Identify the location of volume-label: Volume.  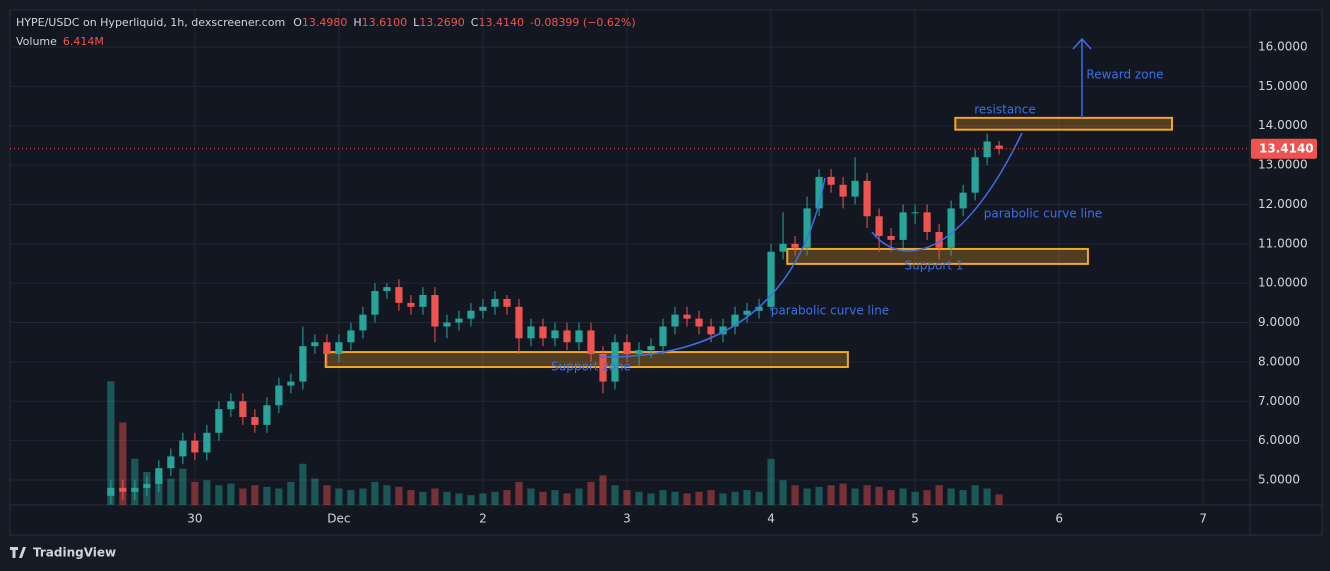
(36, 41).